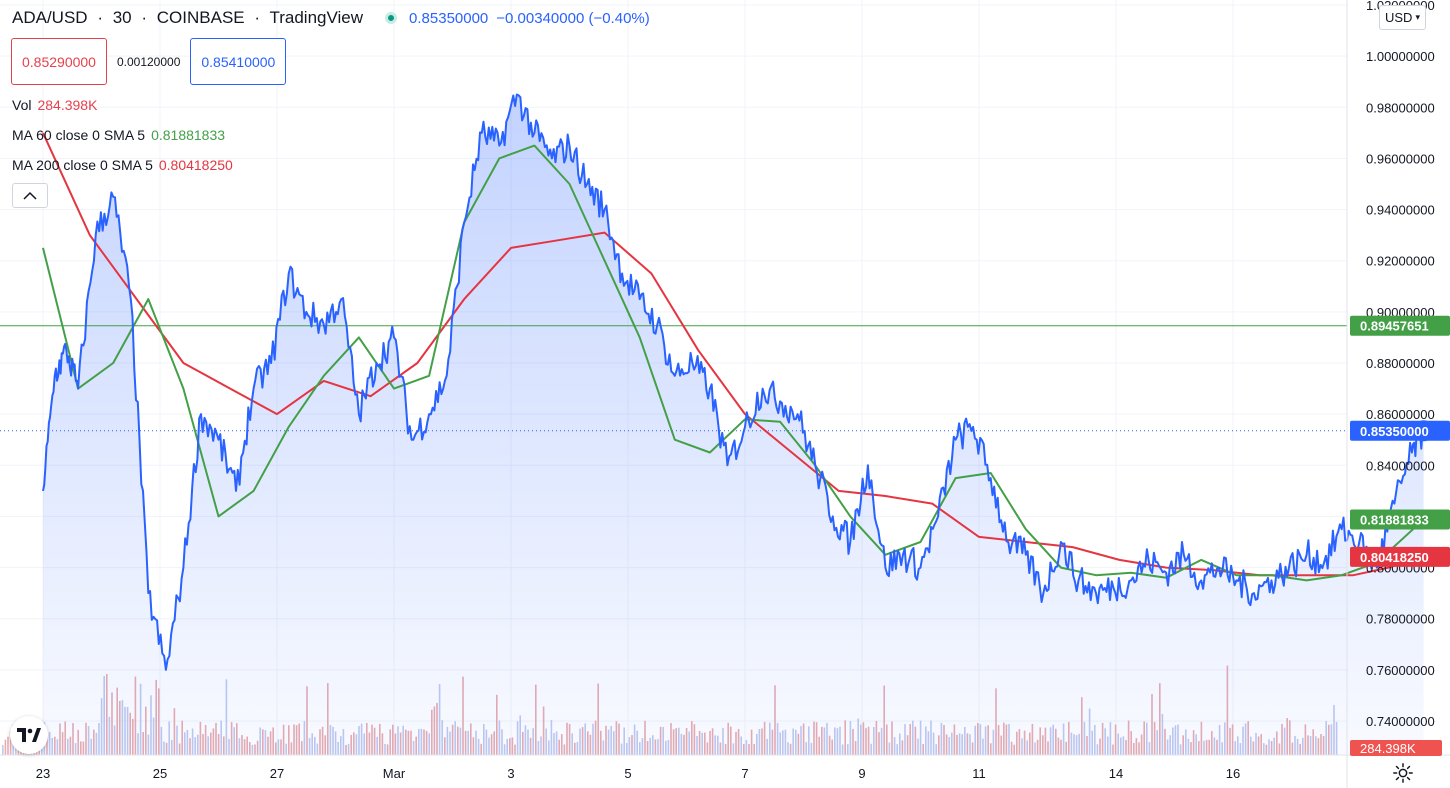 This screenshot has width=1450, height=788. Describe the element at coordinates (449, 18) in the screenshot. I see `last-price: 0.85350000` at that location.